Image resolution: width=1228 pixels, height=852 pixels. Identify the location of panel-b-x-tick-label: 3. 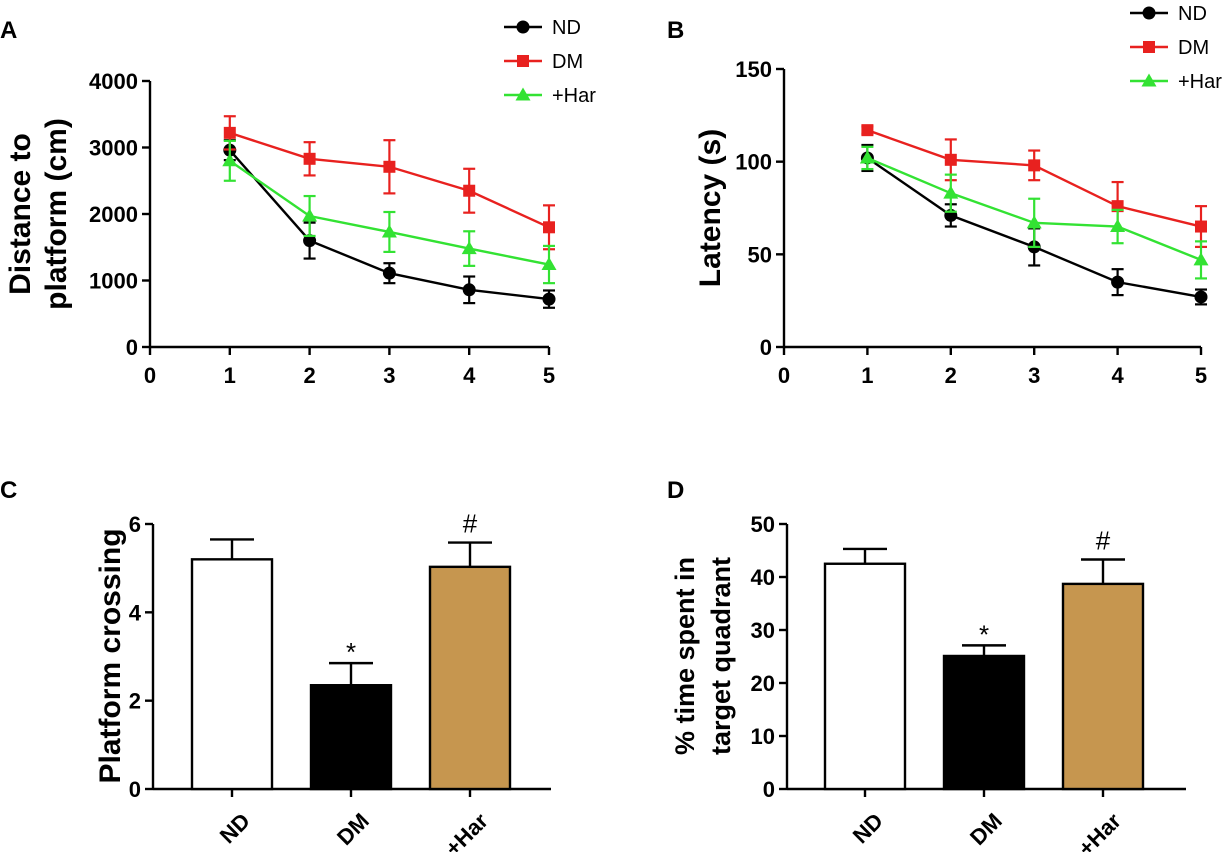
(1034, 375).